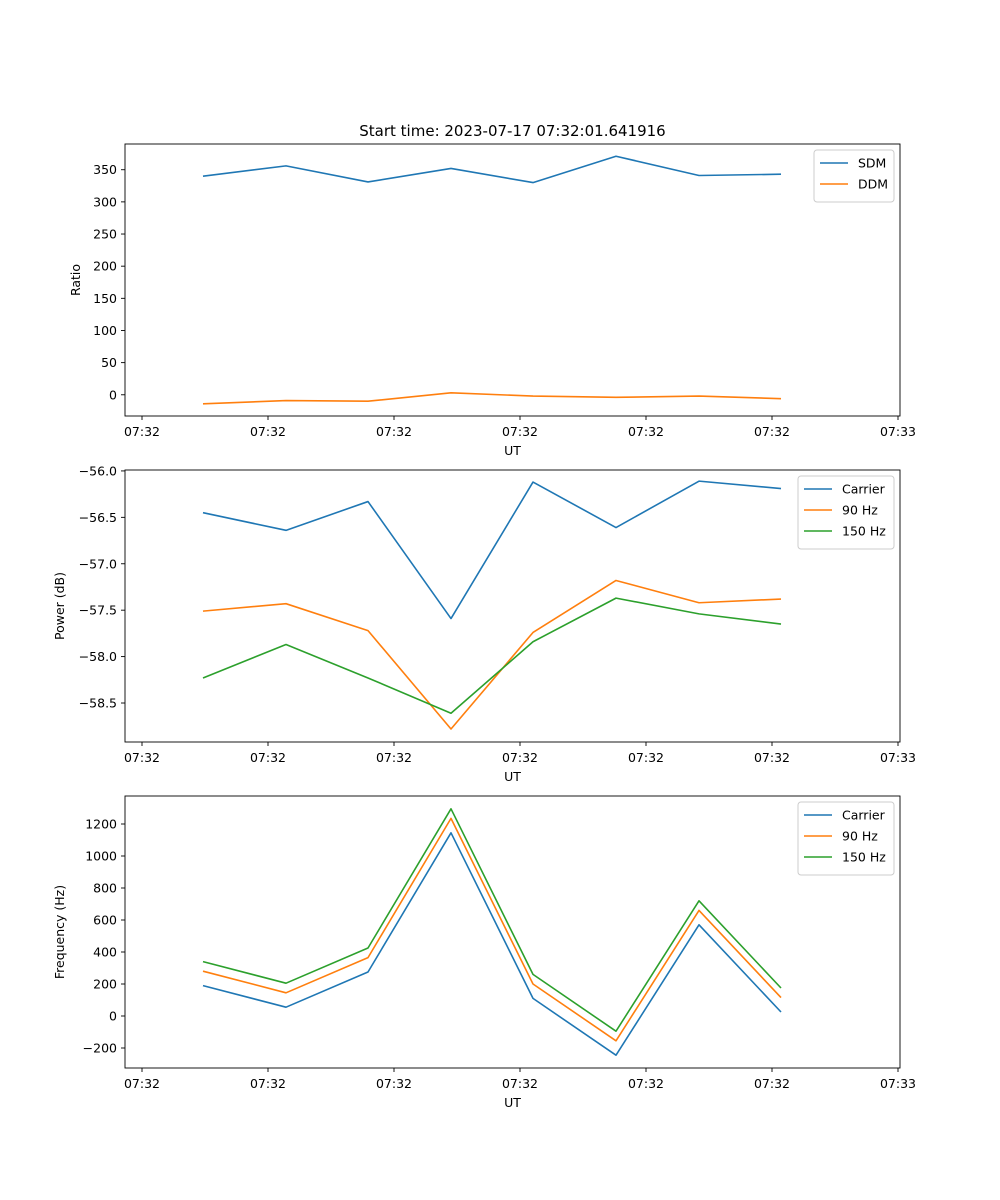  What do you see at coordinates (75, 280) in the screenshot?
I see `y-axis-label: Ratio` at bounding box center [75, 280].